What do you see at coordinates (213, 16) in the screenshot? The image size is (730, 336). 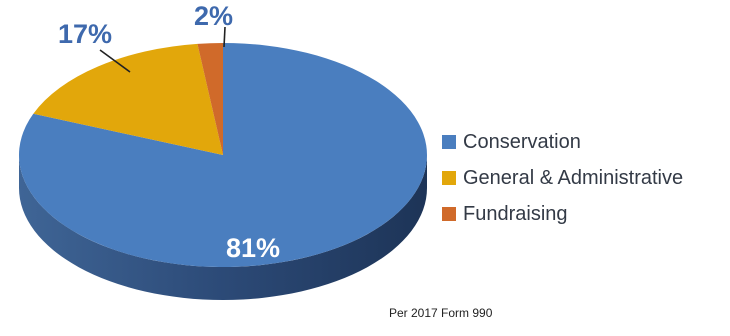 I see `slice-label-fundraising: 2%` at bounding box center [213, 16].